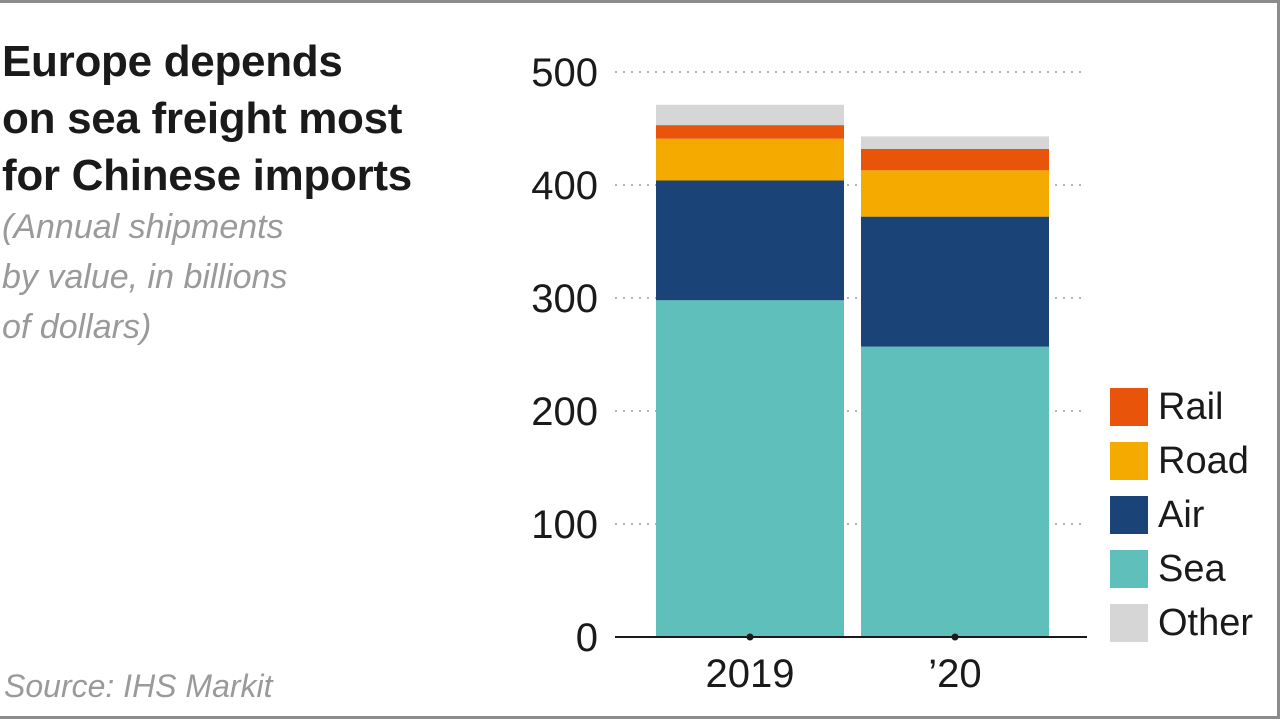  What do you see at coordinates (750, 674) in the screenshot?
I see `x-tick-label: 2019` at bounding box center [750, 674].